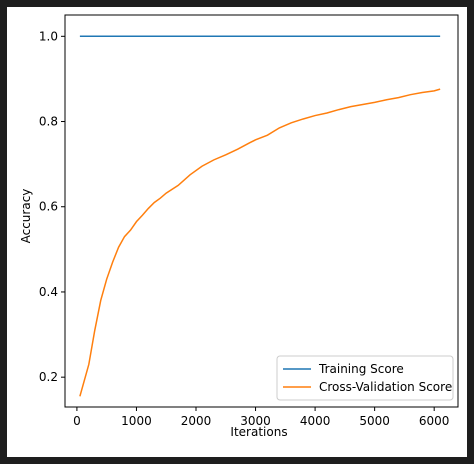 The width and height of the screenshot is (474, 464). What do you see at coordinates (255, 421) in the screenshot?
I see `x-tick-label: 3000` at bounding box center [255, 421].